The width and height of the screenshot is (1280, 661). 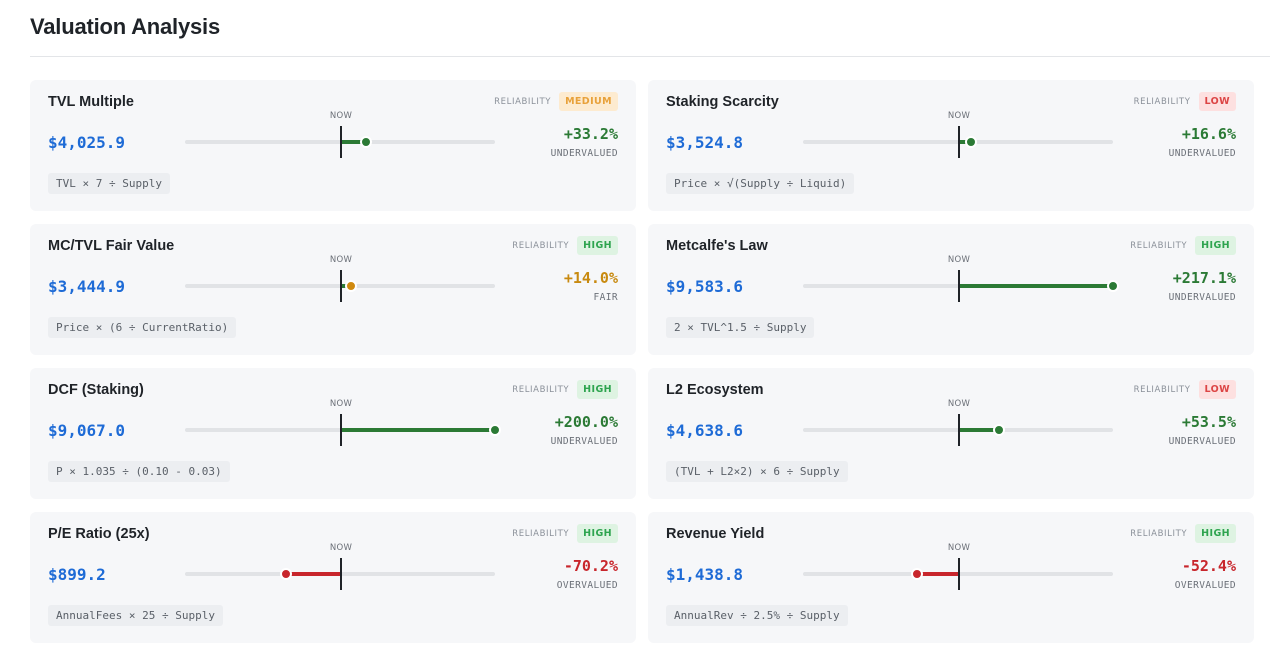 What do you see at coordinates (590, 566) in the screenshot?
I see `change-percent: -70.2%` at bounding box center [590, 566].